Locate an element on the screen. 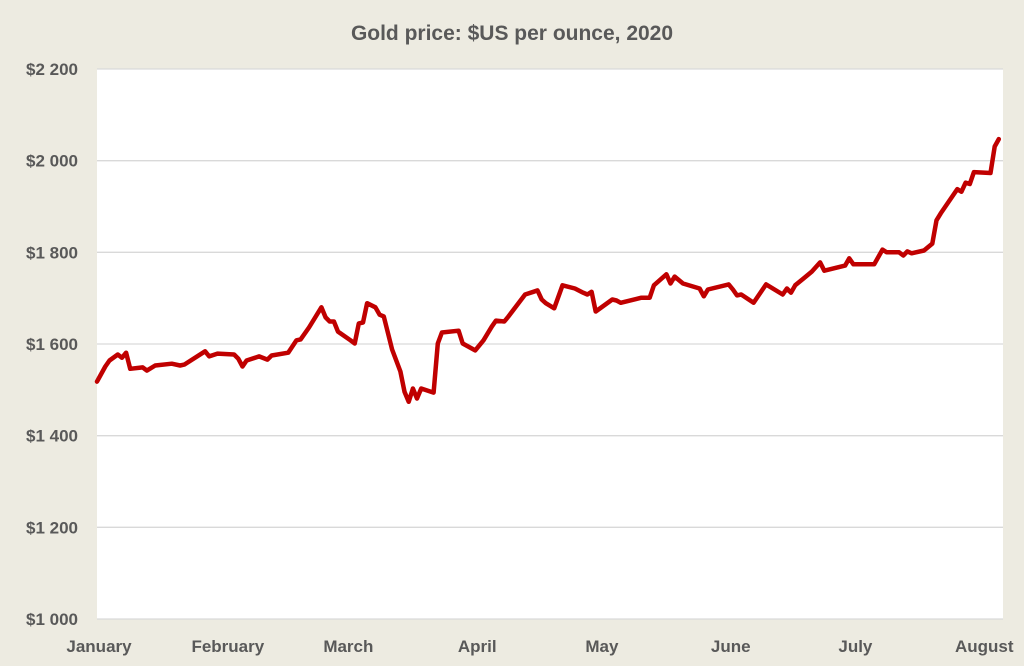 The height and width of the screenshot is (666, 1024). chart-title: Gold price: $US per ounce, 2020 is located at coordinates (512, 33).